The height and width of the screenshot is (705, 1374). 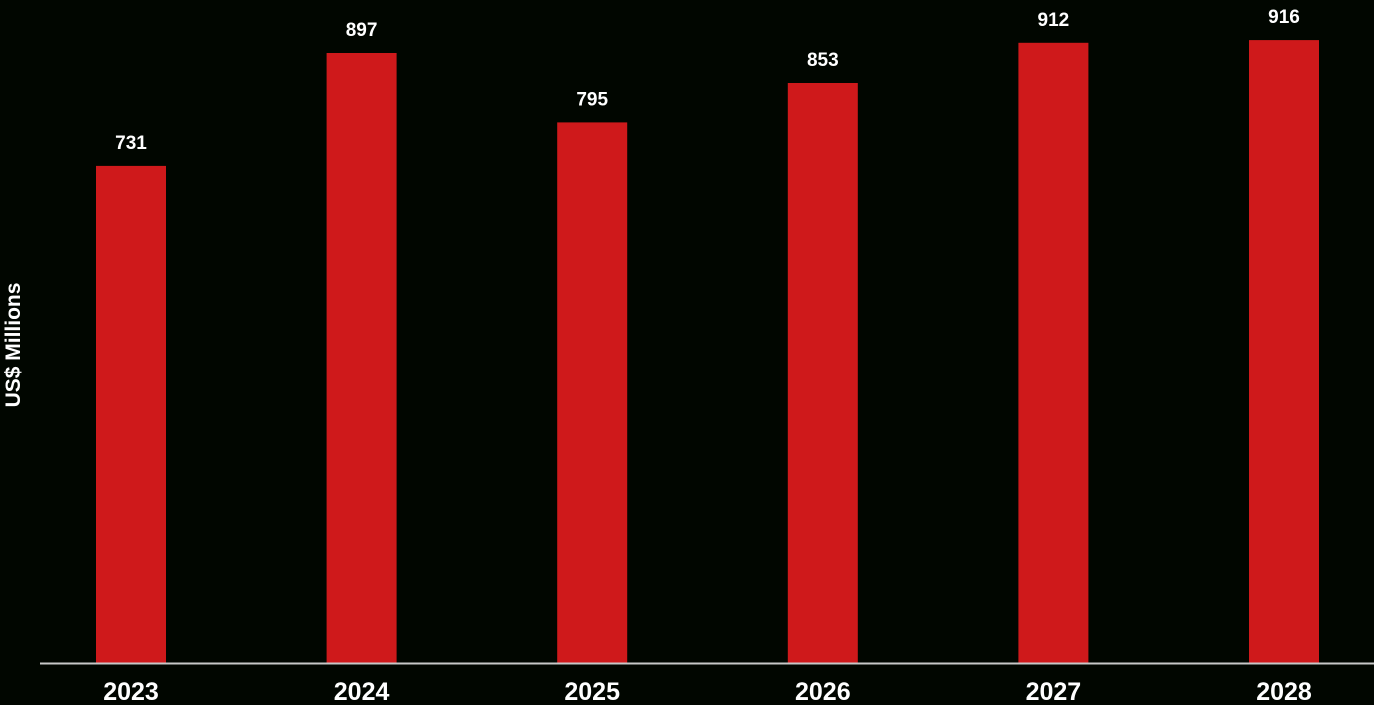 What do you see at coordinates (823, 691) in the screenshot?
I see `x-tick-label-2026: 2026` at bounding box center [823, 691].